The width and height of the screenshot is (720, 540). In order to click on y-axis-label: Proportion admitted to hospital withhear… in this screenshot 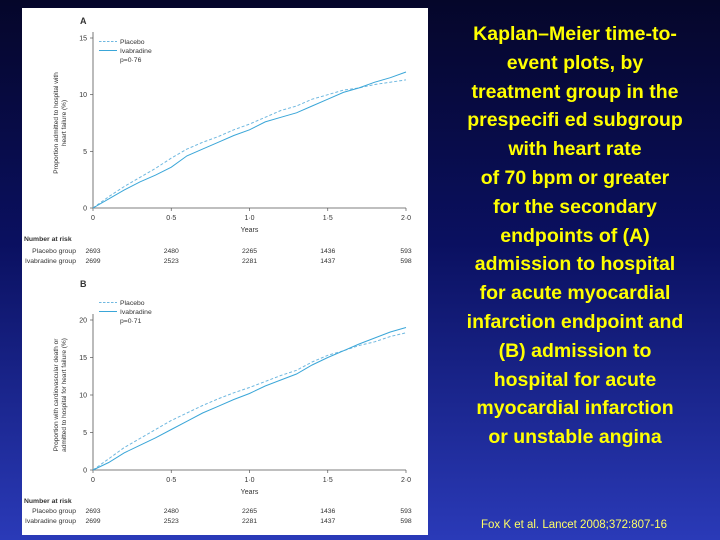, I will do `click(60, 123)`.